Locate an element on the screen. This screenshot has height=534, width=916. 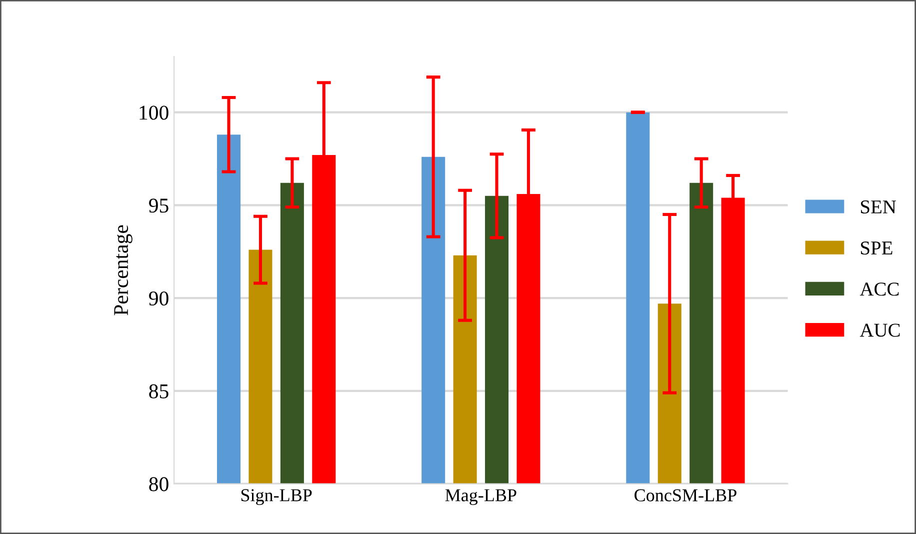
x-tick-label: Sign-LBP is located at coordinates (276, 497).